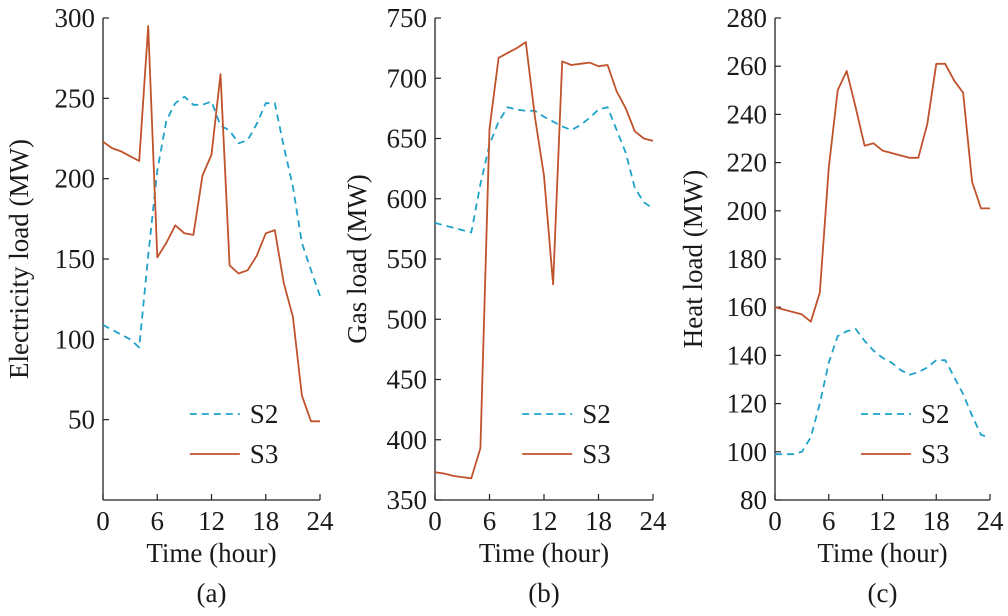 This screenshot has width=1008, height=616. I want to click on y-tick-label: 550, so click(407, 259).